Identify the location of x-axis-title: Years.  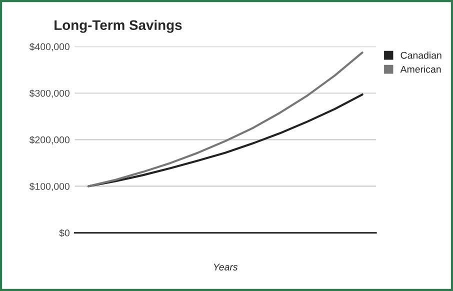
(226, 267).